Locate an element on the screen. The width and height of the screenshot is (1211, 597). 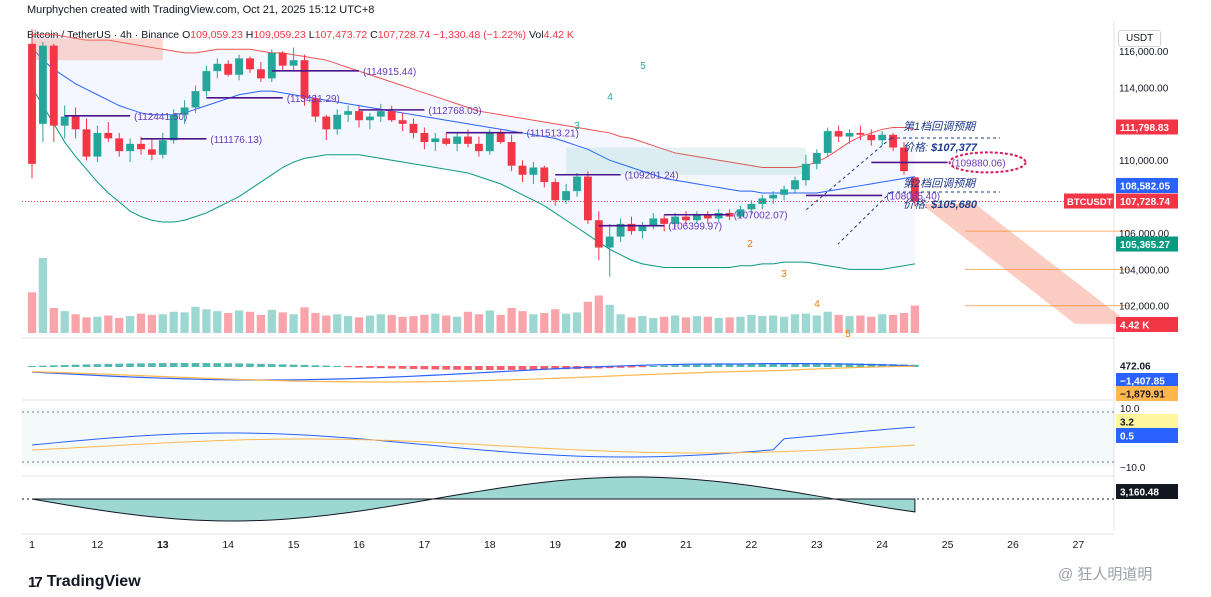
price-tick-label: 114,000.00 is located at coordinates (1144, 88).